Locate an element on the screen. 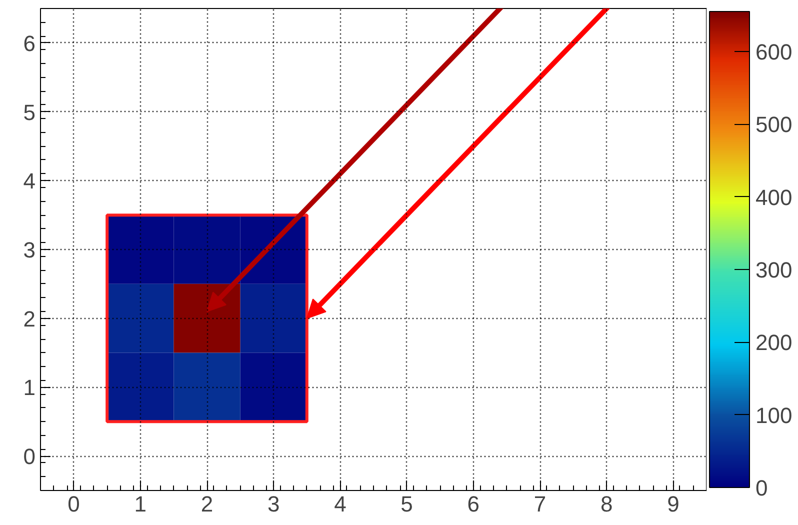 The height and width of the screenshot is (525, 798). y-tick-label: 5 is located at coordinates (29, 112).